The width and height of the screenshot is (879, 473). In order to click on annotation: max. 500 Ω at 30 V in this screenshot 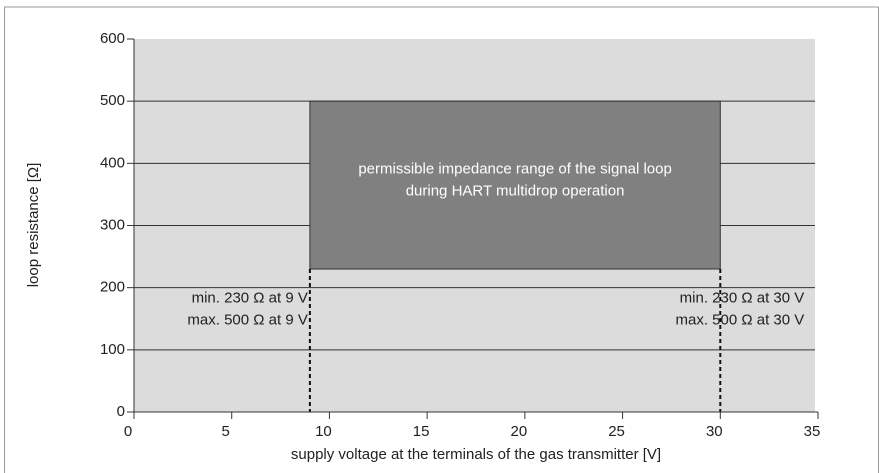, I will do `click(739, 320)`.